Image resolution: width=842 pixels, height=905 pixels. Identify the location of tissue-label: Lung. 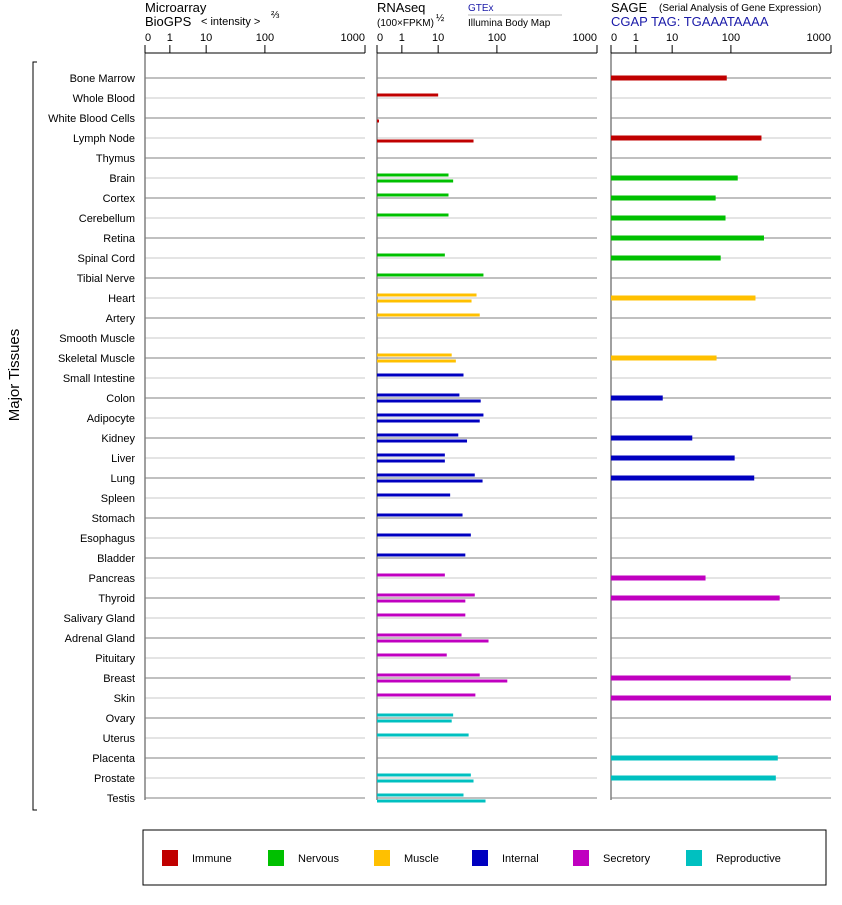
(123, 479).